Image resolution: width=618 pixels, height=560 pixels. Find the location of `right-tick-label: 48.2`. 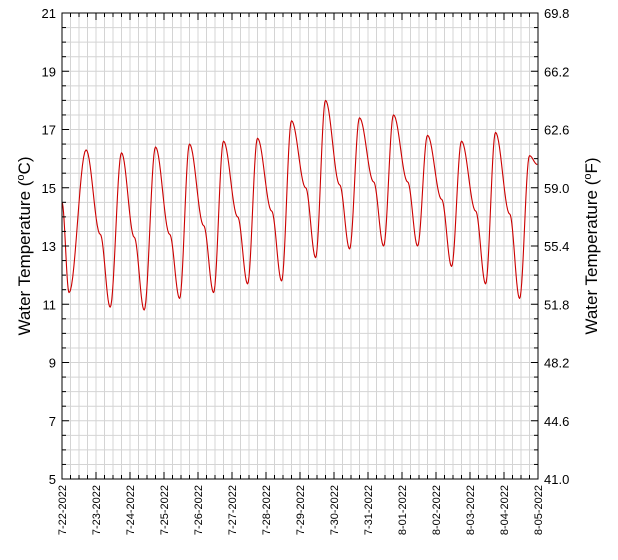

right-tick-label: 48.2 is located at coordinates (556, 363).